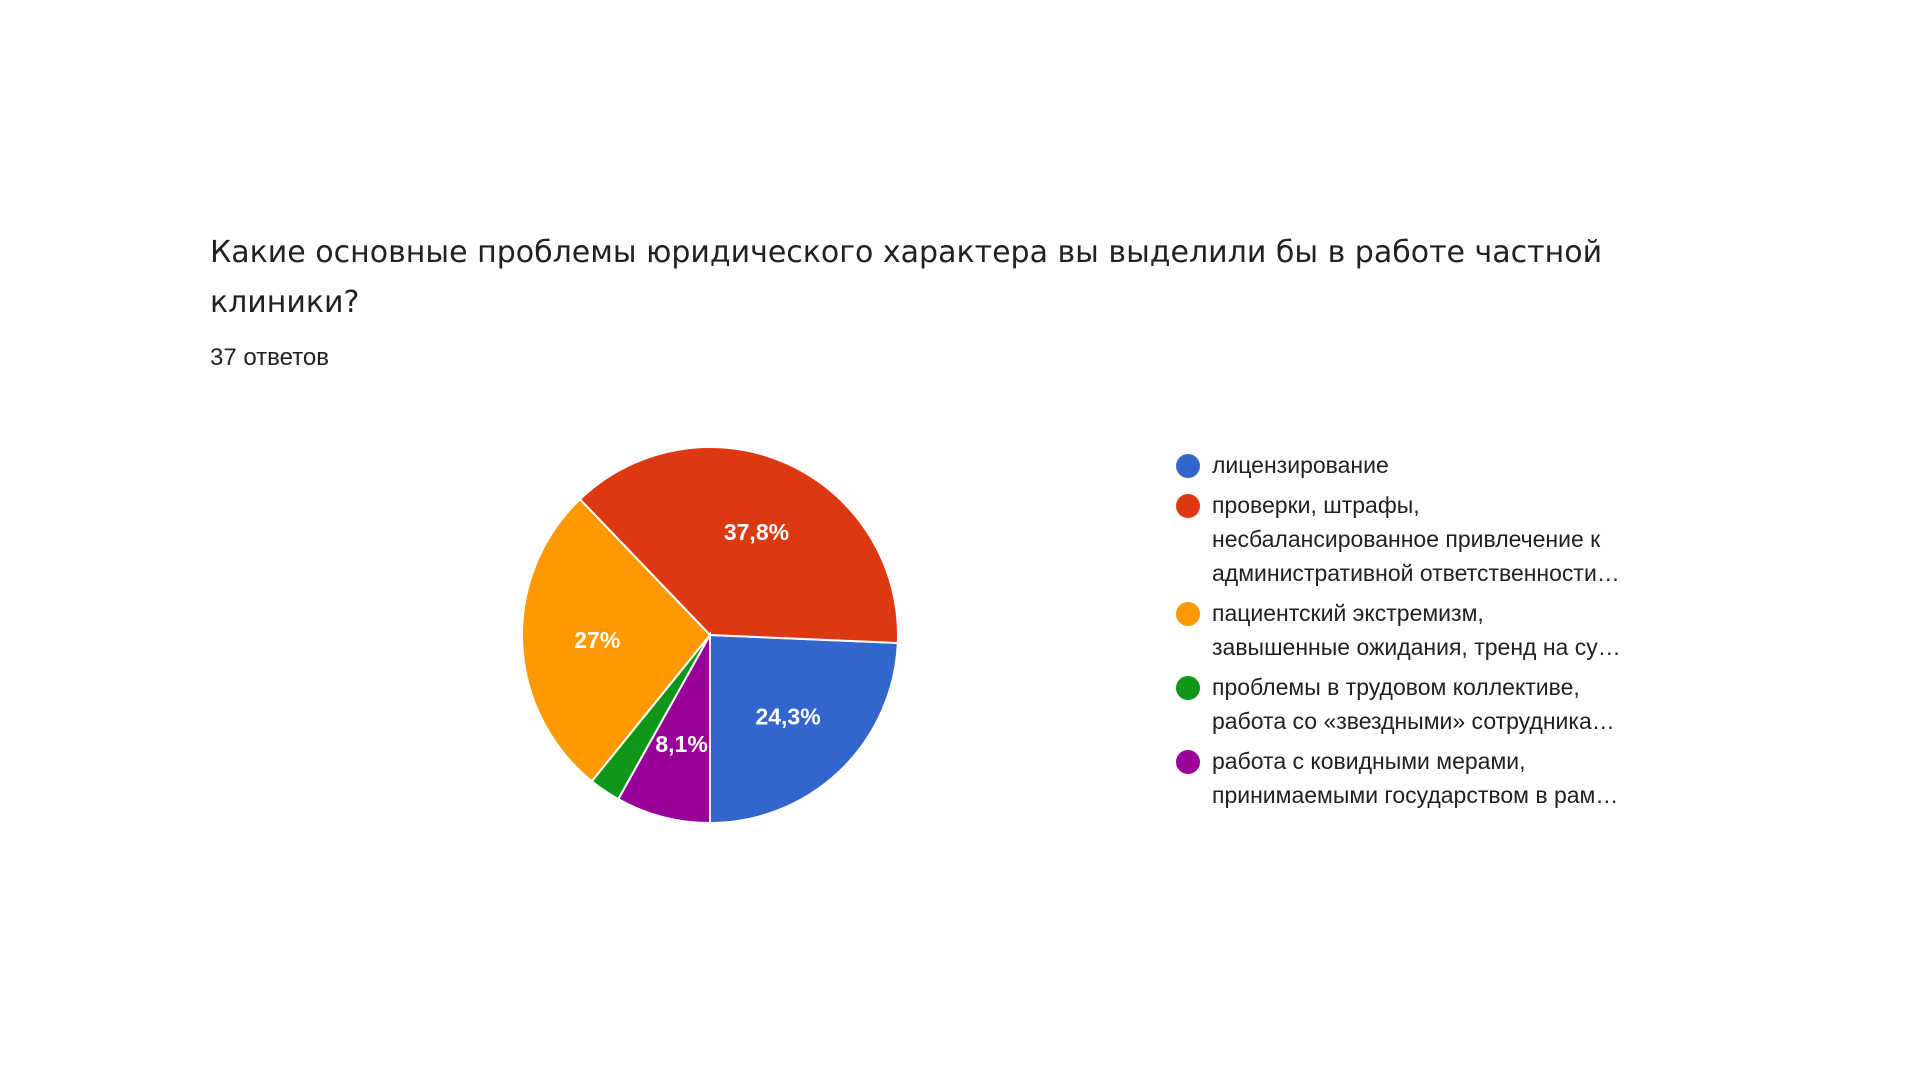 The height and width of the screenshot is (1080, 1920). I want to click on legend-label: пациентский экстремизм,, so click(1348, 613).